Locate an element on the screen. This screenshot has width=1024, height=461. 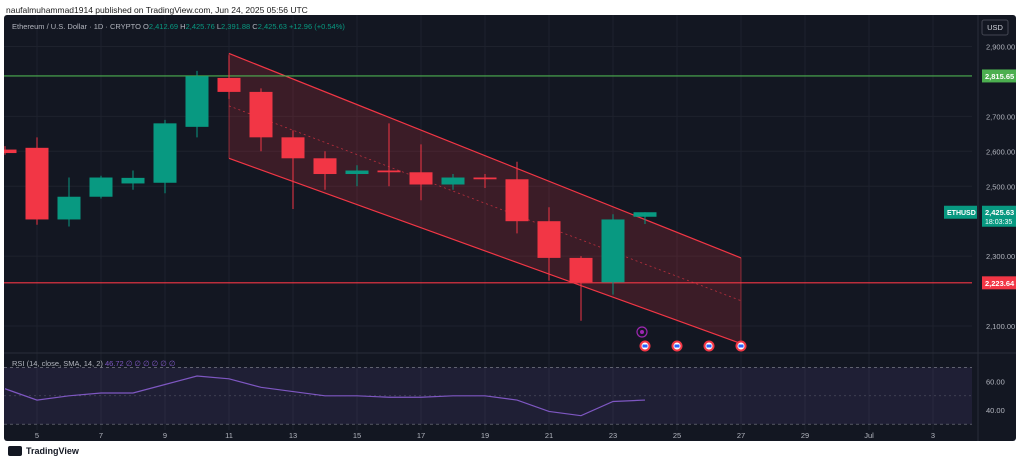
x-tick-label: 21 is located at coordinates (549, 435).